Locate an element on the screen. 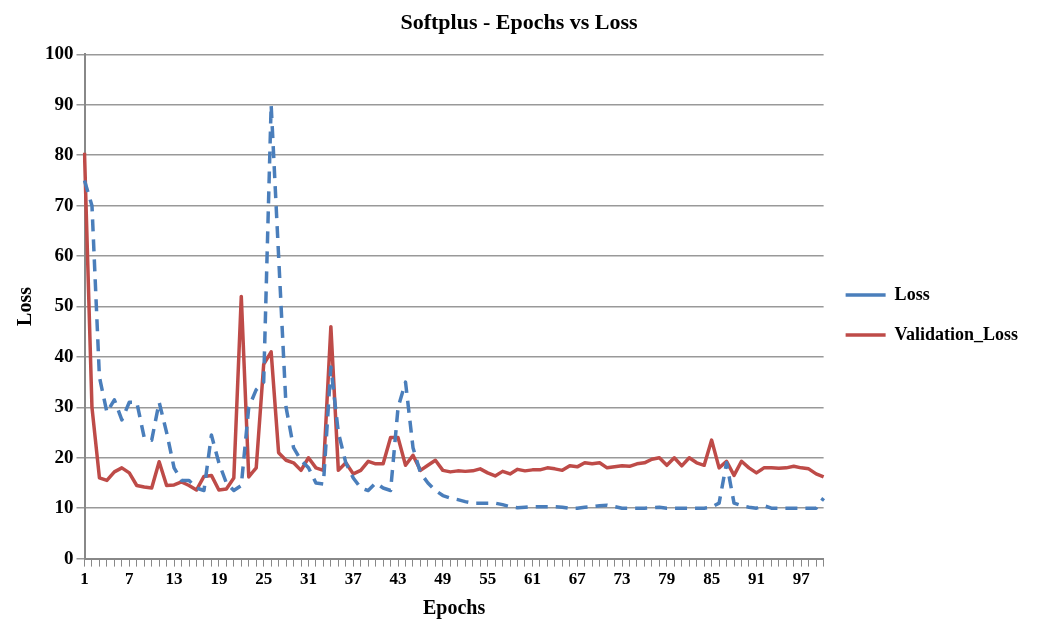 Image resolution: width=1053 pixels, height=630 pixels. y-tick-label: 0 is located at coordinates (69, 557).